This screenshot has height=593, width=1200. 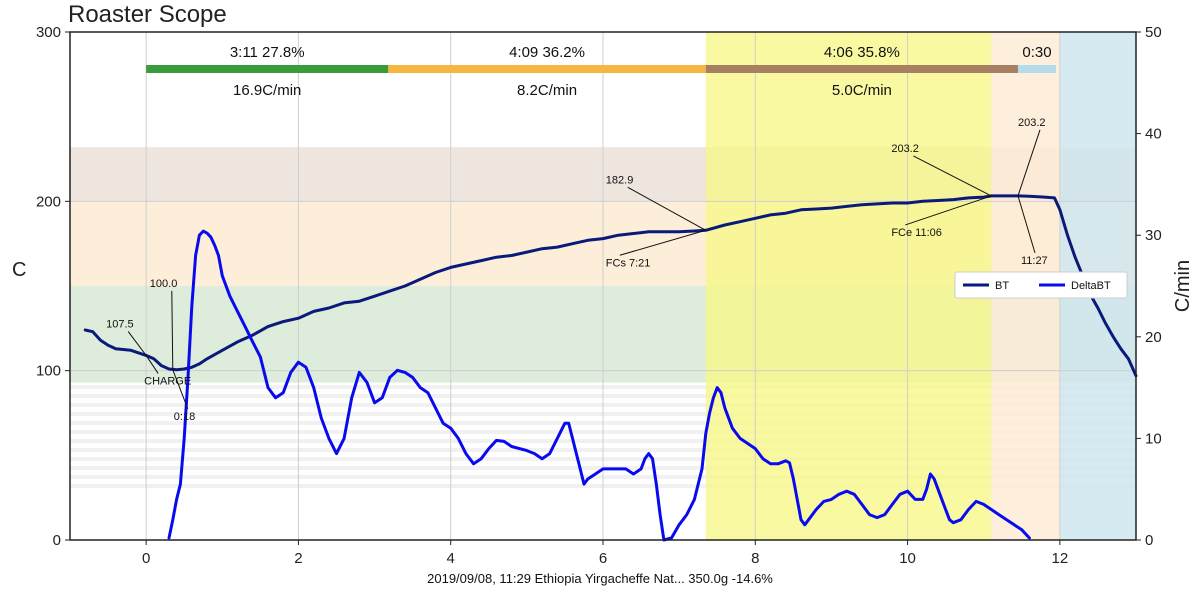 What do you see at coordinates (1036, 52) in the screenshot?
I see `phase-time-label: 0:30` at bounding box center [1036, 52].